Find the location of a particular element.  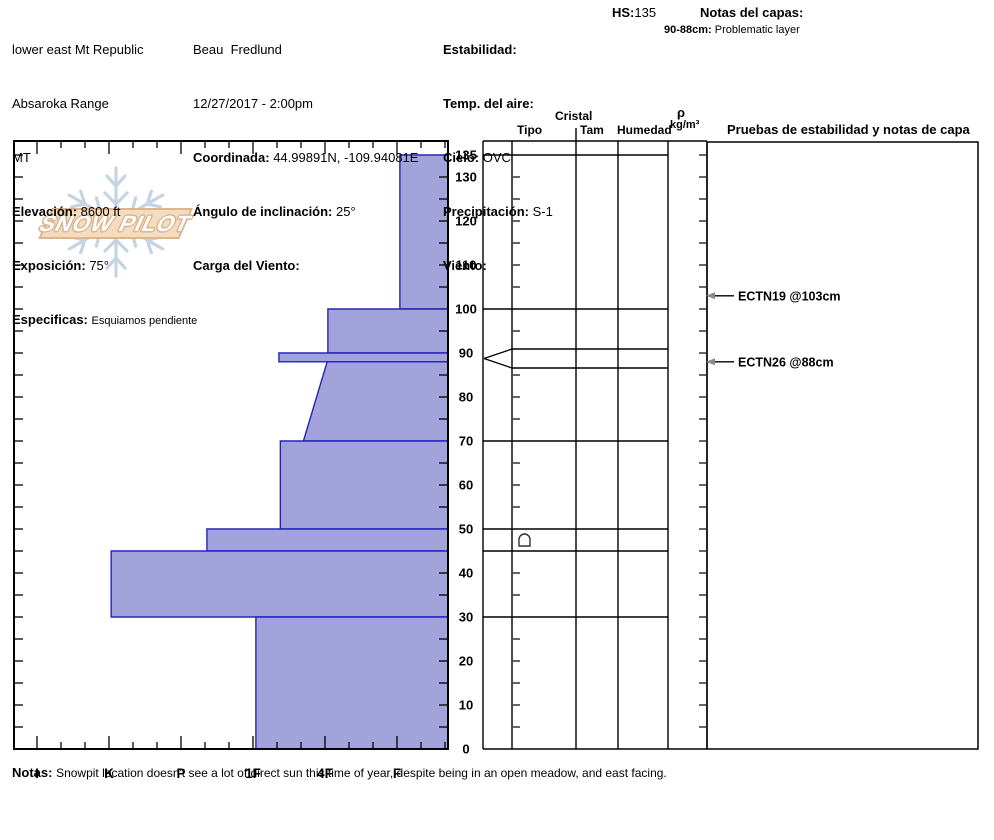

hardness-tick-label: 4F is located at coordinates (325, 773).